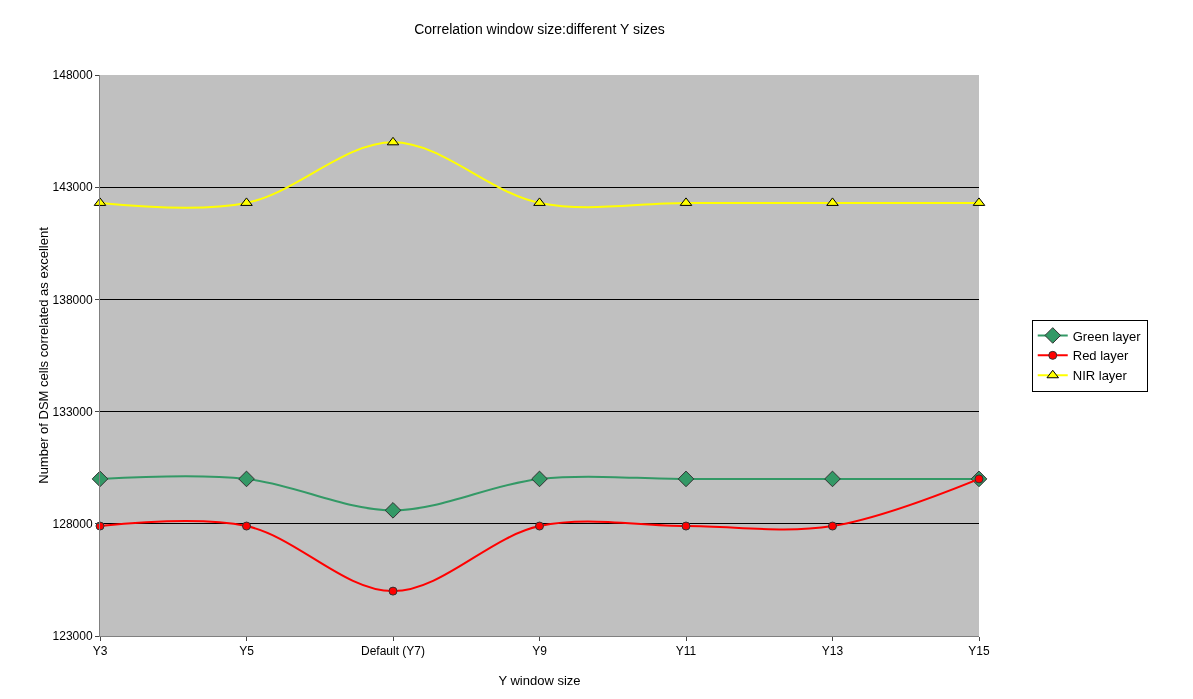 This screenshot has height=699, width=1193. What do you see at coordinates (686, 651) in the screenshot?
I see `x-tick-label: Y11` at bounding box center [686, 651].